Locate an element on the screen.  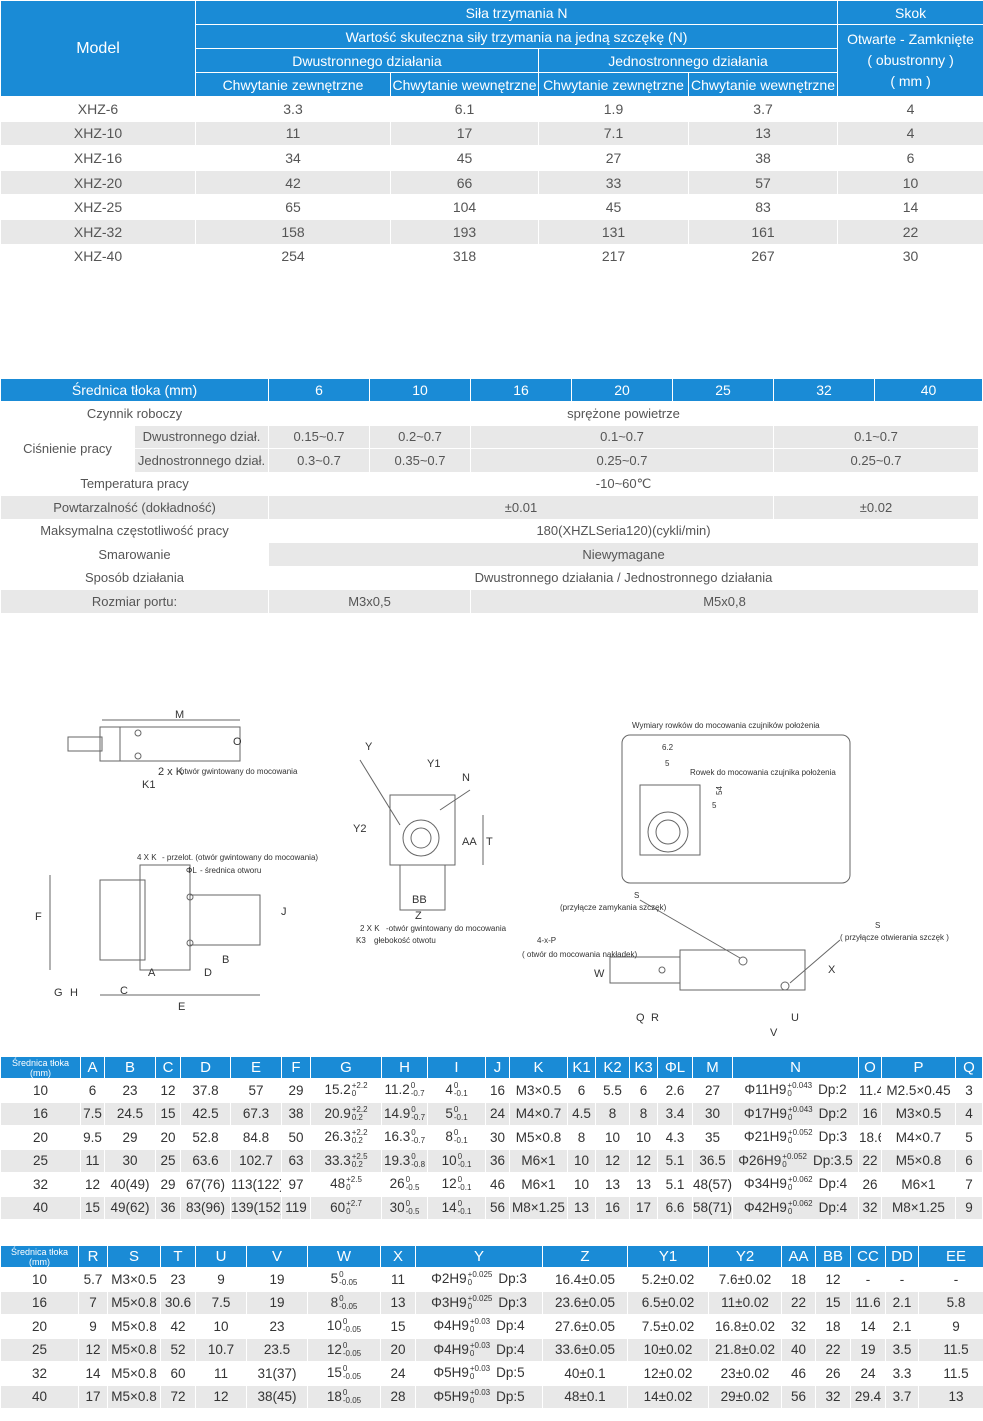
tolerance-base: 5 is located at coordinates (449, 1113).